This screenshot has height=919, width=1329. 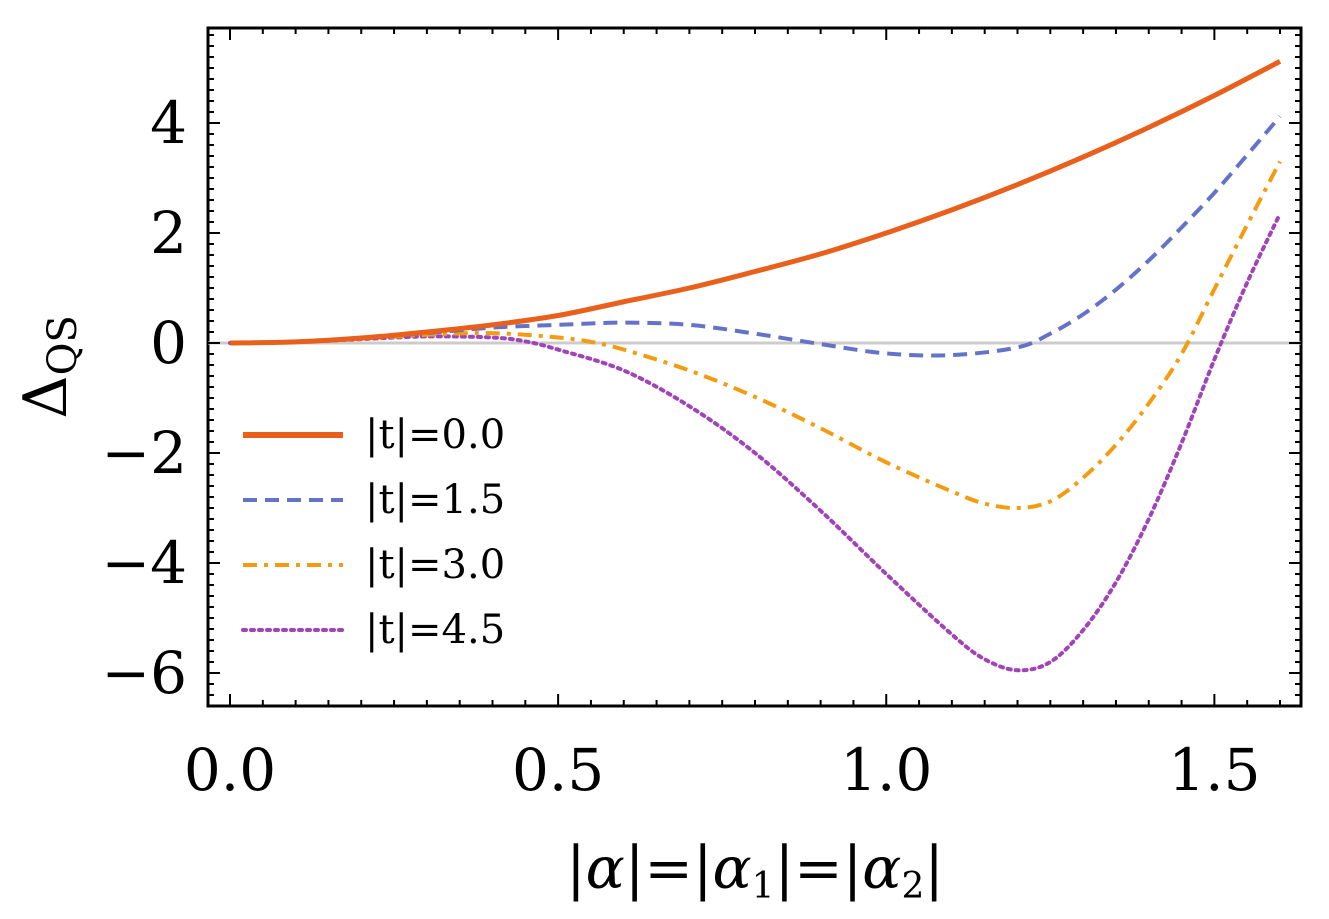 I want to click on x-tick-label: 0.5, so click(x=558, y=770).